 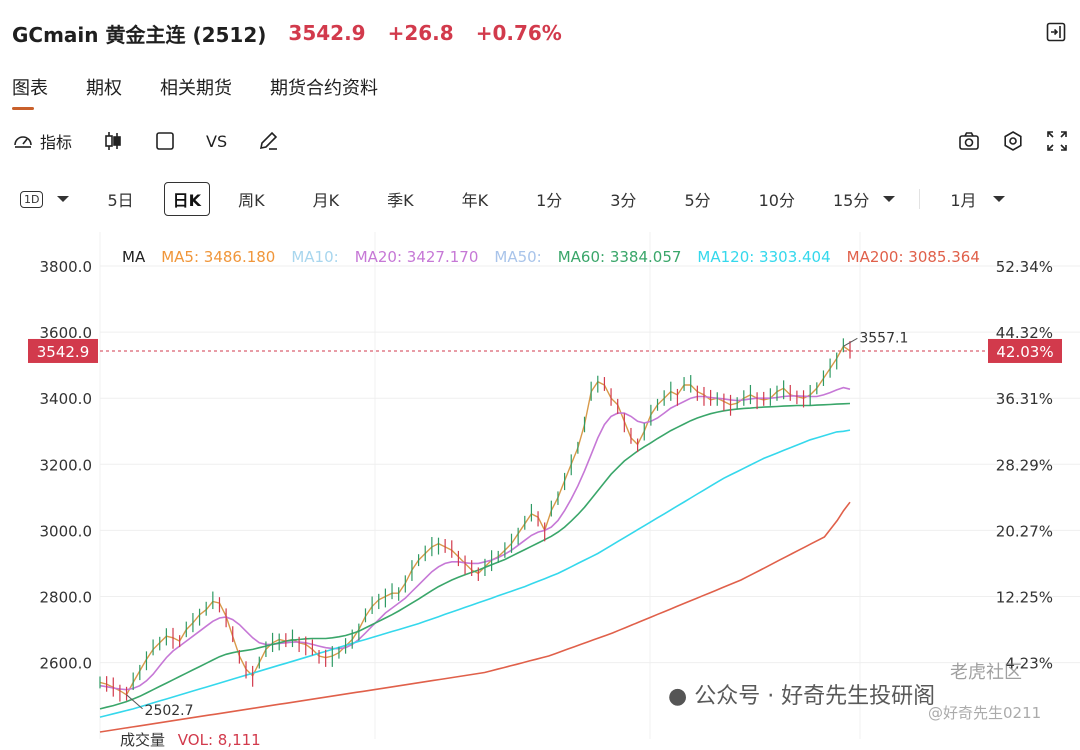 What do you see at coordinates (66, 267) in the screenshot?
I see `y-tick-label: 3800.0` at bounding box center [66, 267].